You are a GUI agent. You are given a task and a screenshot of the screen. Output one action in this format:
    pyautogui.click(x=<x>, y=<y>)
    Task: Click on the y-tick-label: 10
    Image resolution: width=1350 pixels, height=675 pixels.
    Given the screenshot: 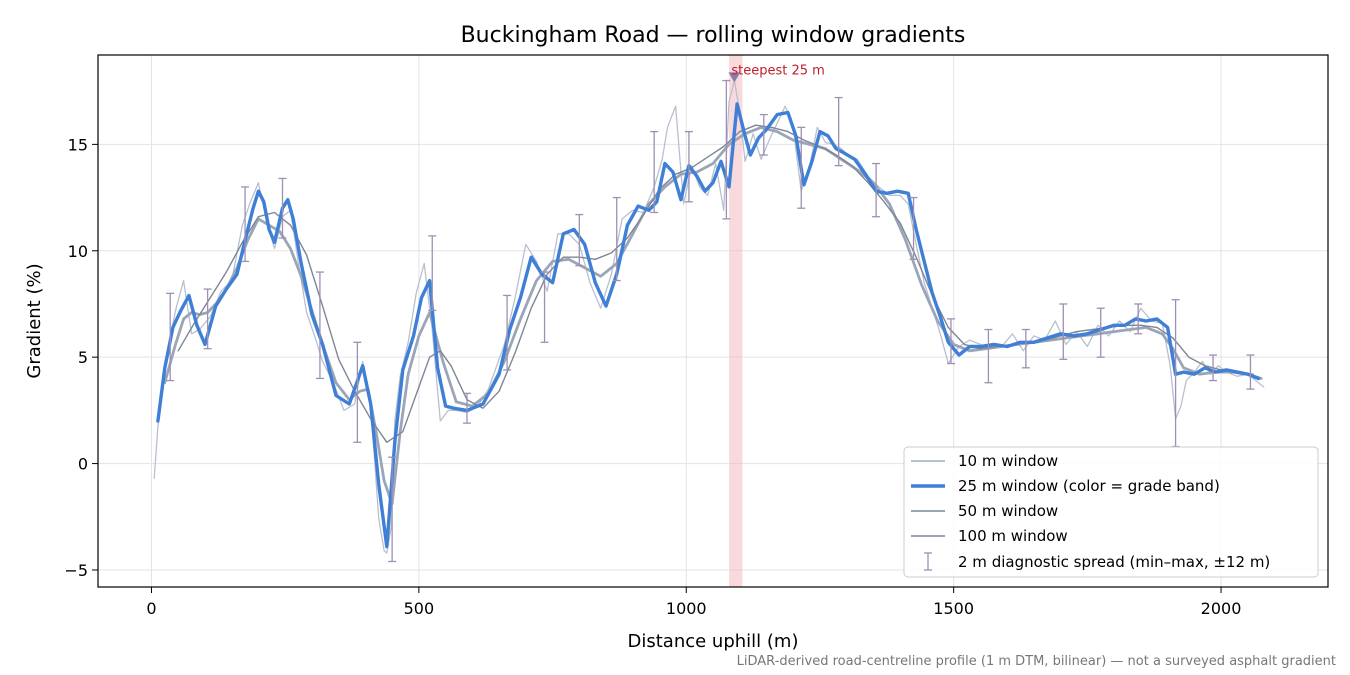 What is the action you would take?
    pyautogui.click(x=78, y=251)
    